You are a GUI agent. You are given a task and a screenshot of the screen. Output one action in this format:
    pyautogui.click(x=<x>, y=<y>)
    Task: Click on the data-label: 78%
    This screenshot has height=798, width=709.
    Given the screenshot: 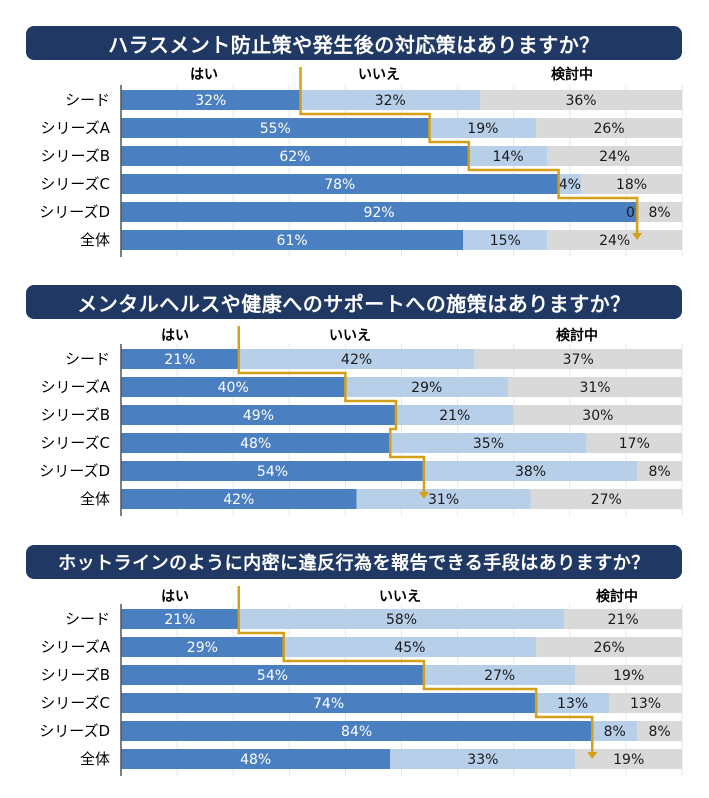 What is the action you would take?
    pyautogui.click(x=339, y=185)
    